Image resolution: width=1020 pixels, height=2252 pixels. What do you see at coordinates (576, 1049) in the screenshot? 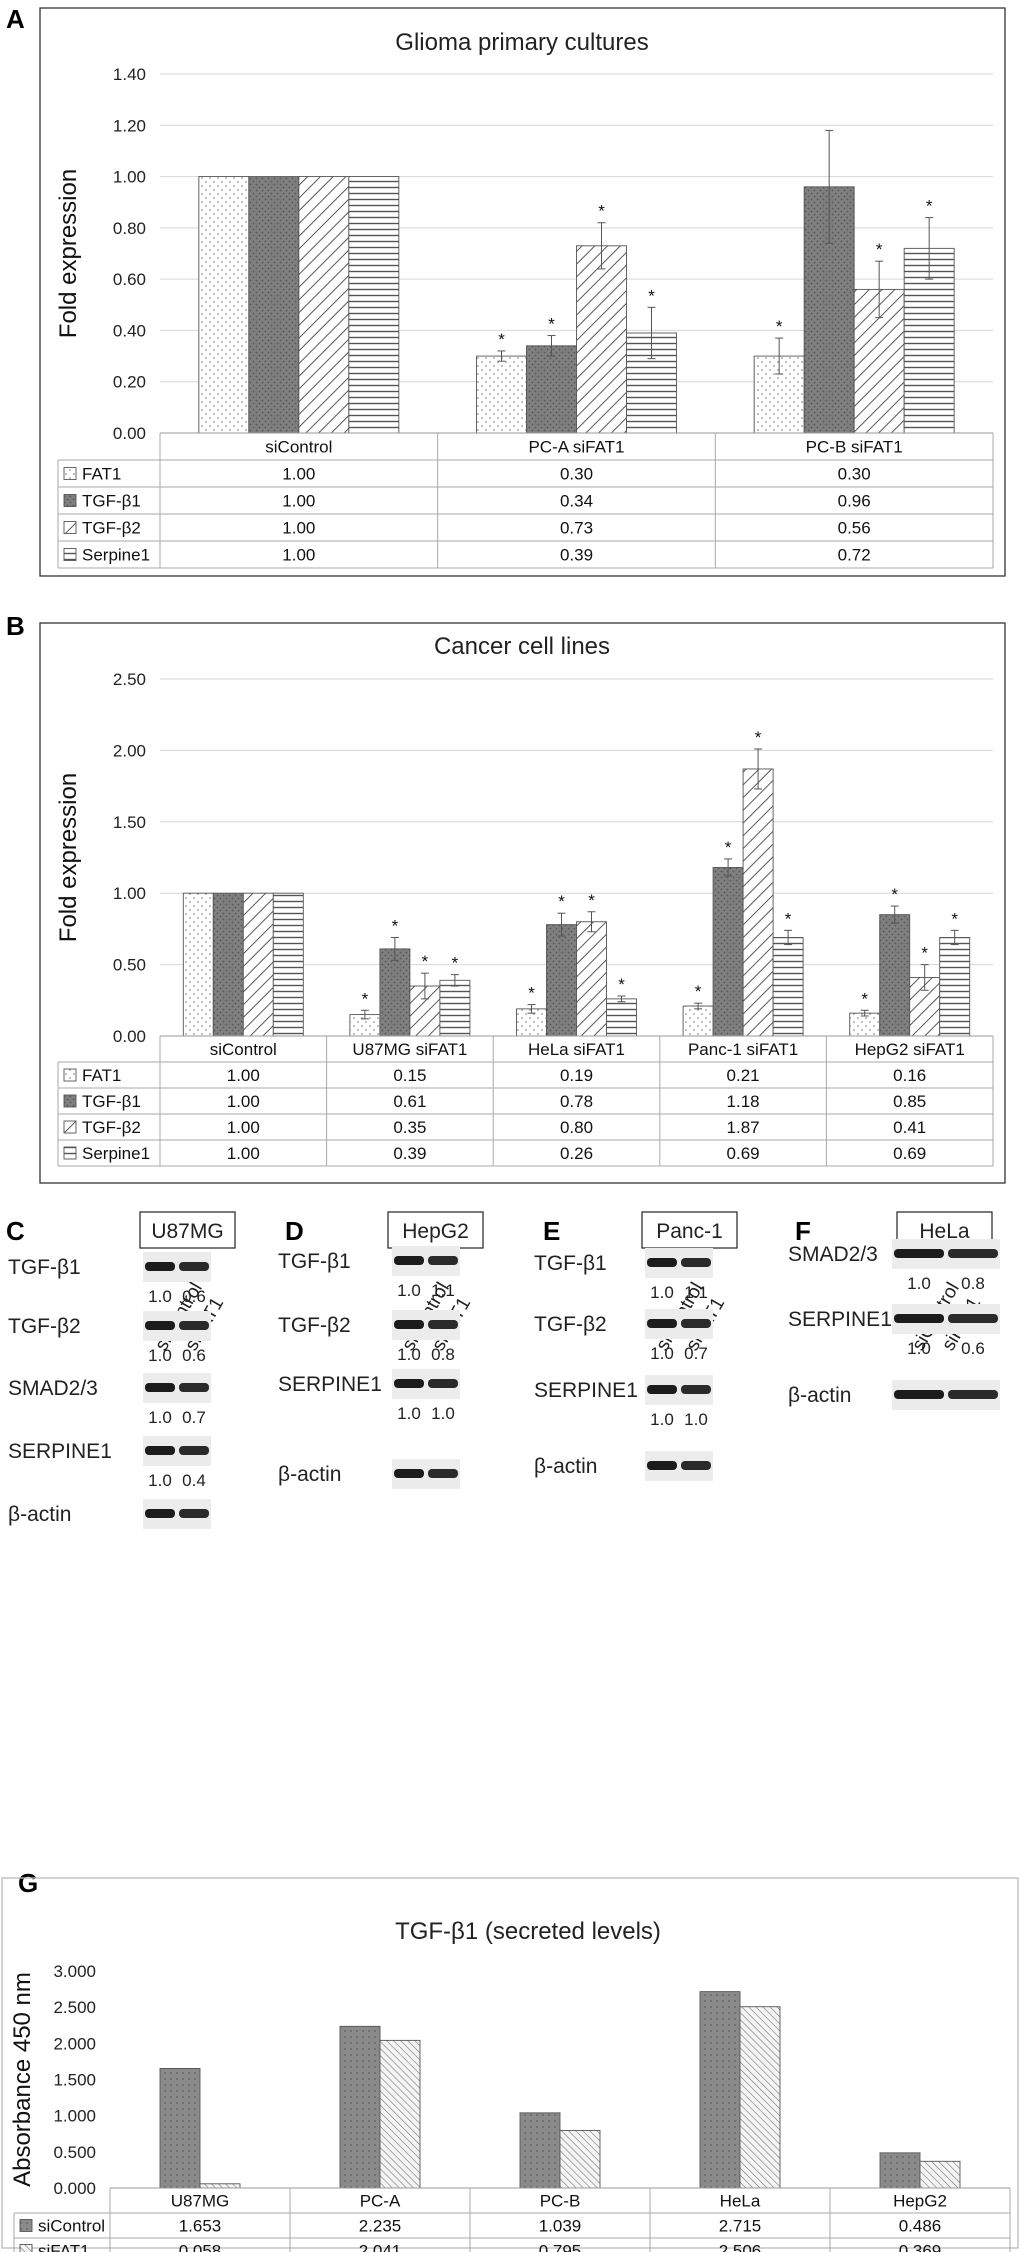
I see `table-header-cell: HeLa siFAT1` at bounding box center [576, 1049].